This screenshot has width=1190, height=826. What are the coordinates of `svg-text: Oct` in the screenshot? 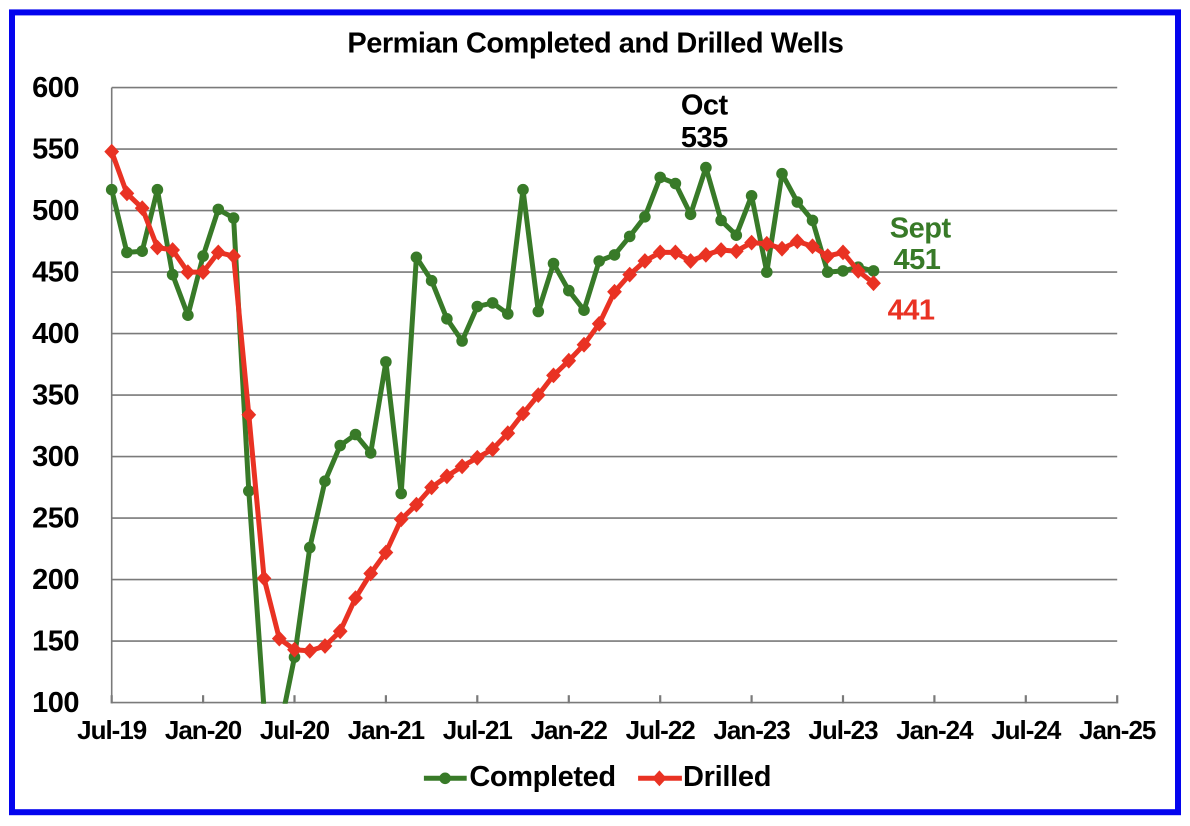 It's located at (705, 106).